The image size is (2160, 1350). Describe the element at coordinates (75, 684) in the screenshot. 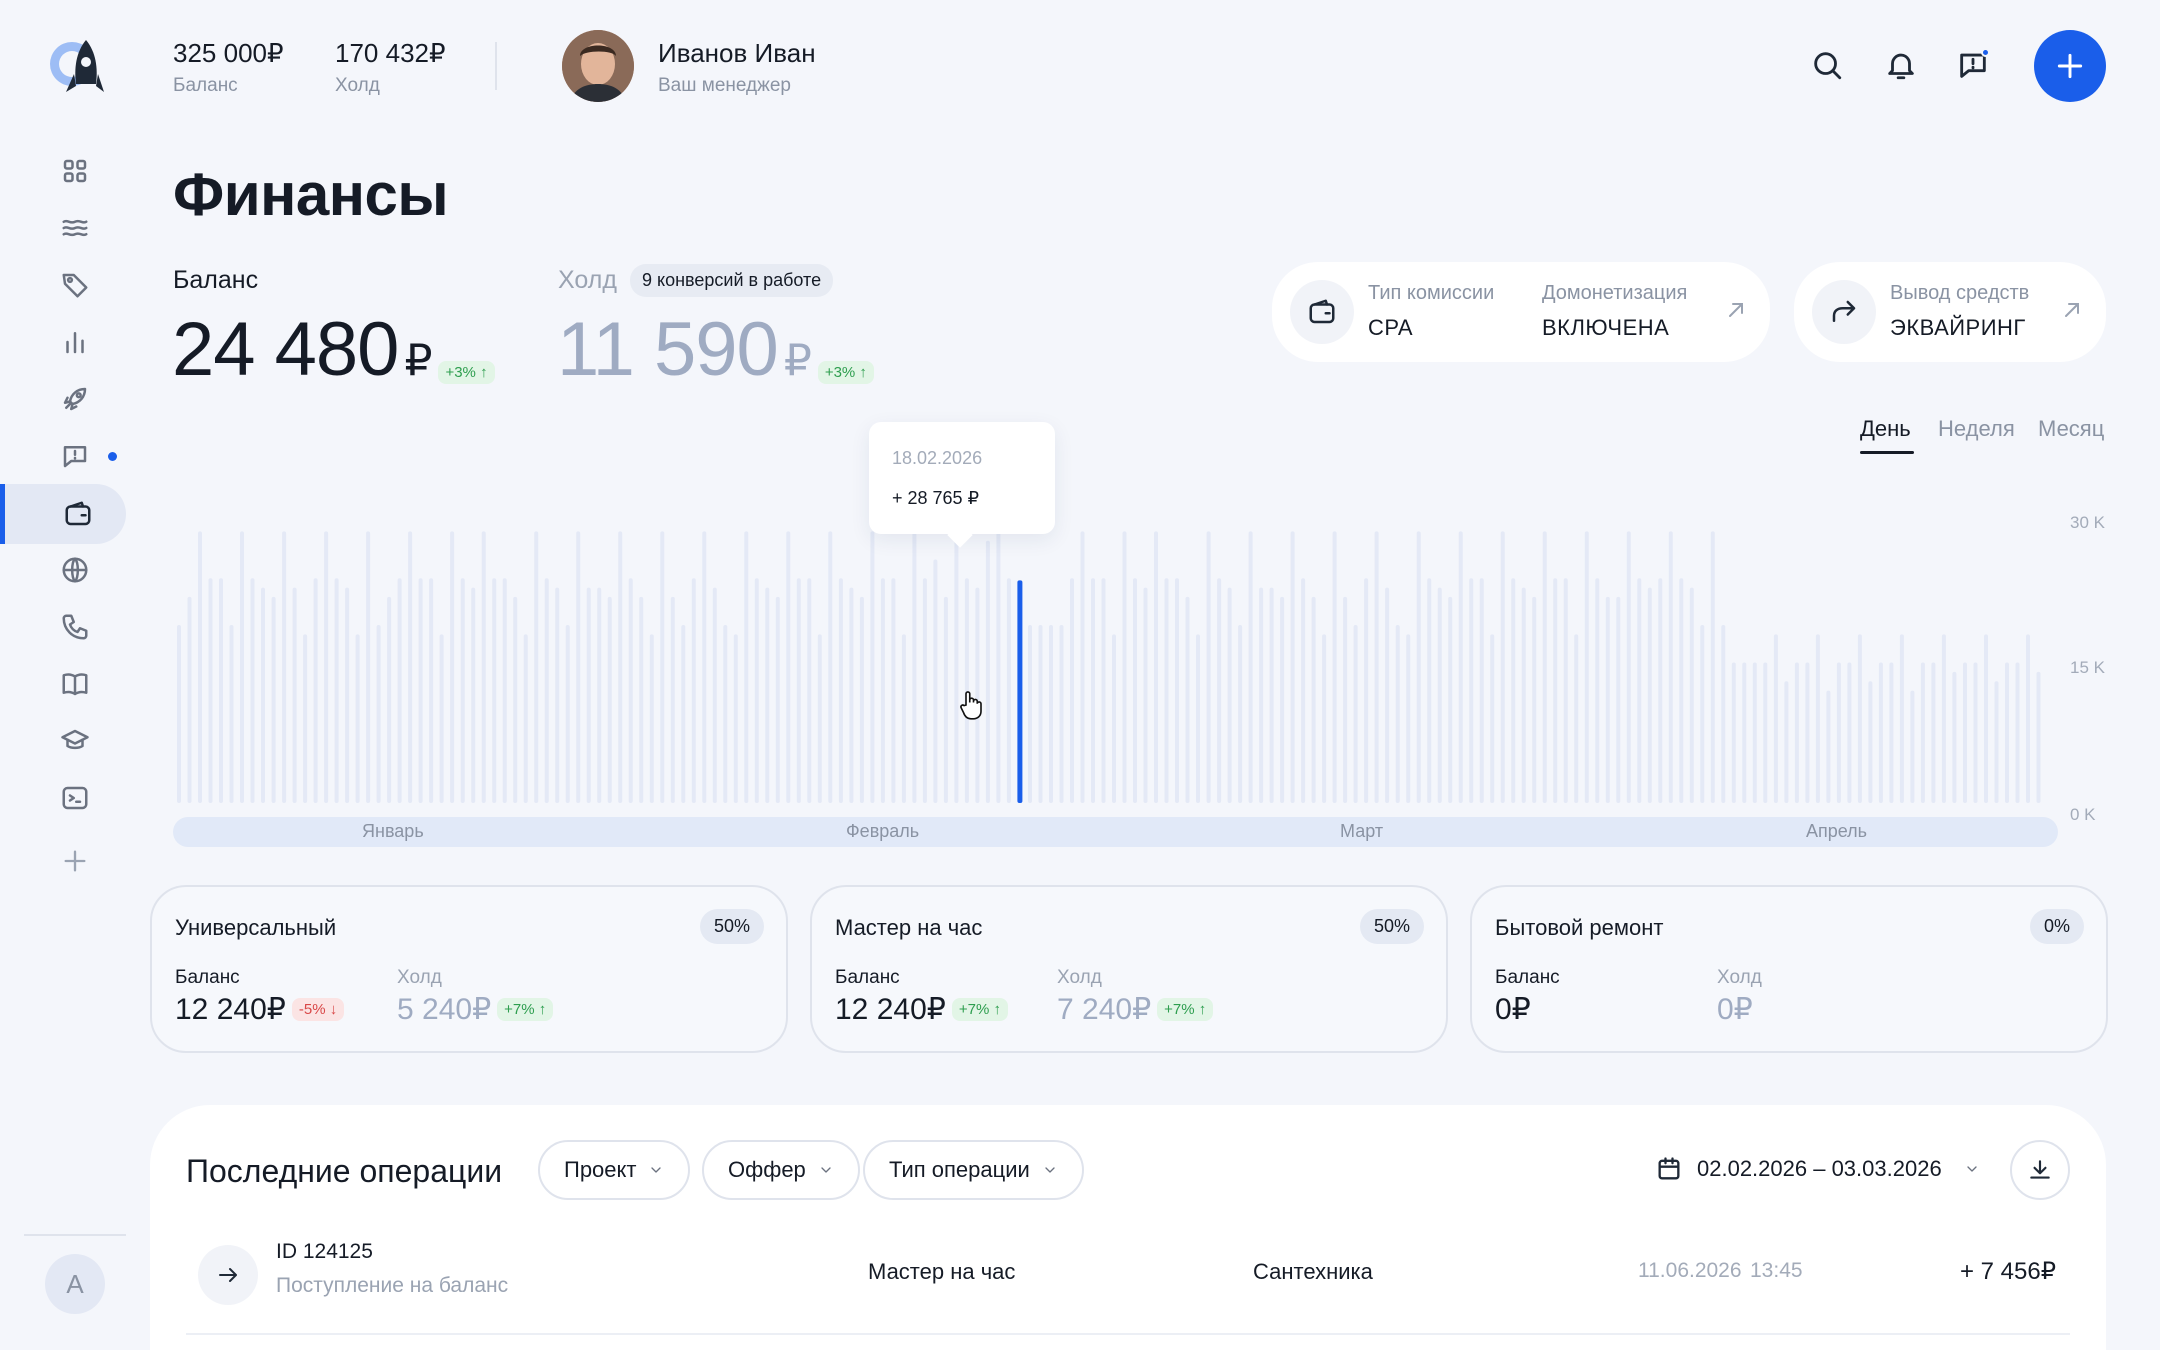

I see `book-icon` at that location.